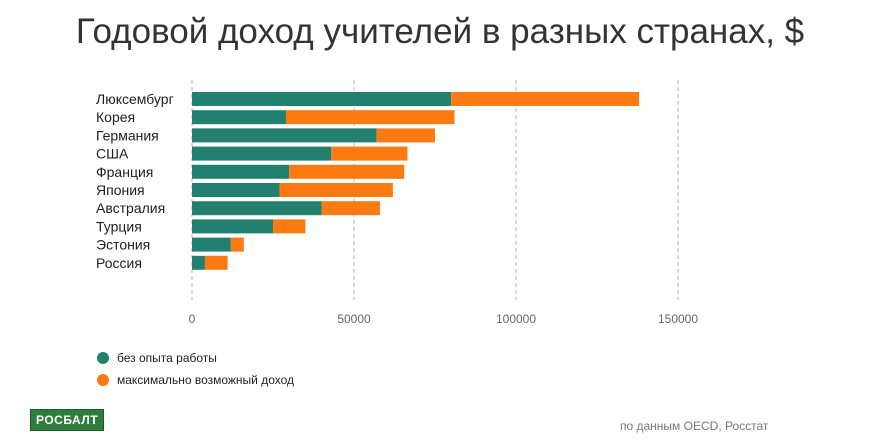  Describe the element at coordinates (112, 154) in the screenshot. I see `category-label: США` at that location.